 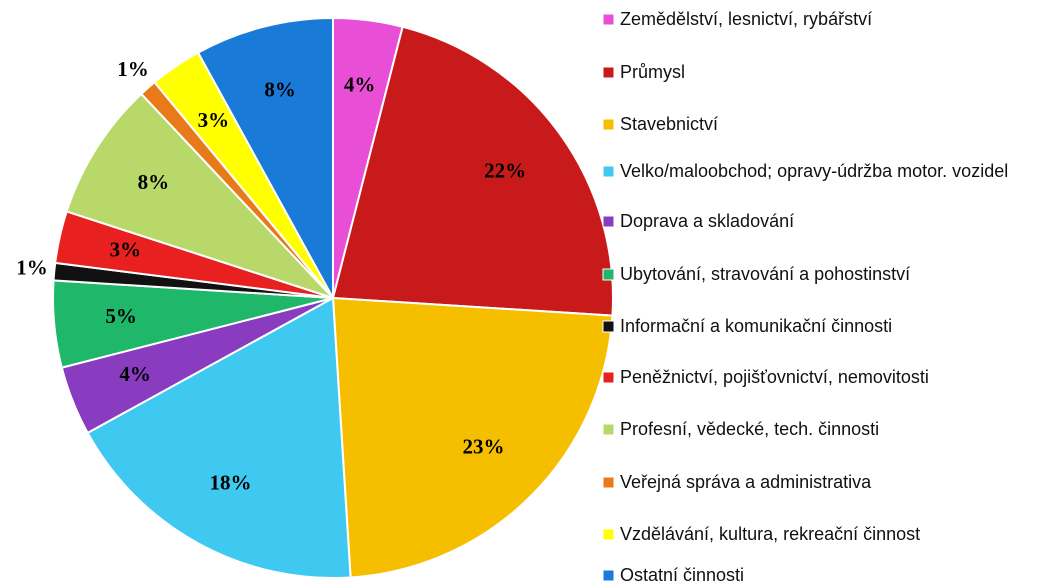 I want to click on legend-label: Průmysl, so click(x=652, y=72).